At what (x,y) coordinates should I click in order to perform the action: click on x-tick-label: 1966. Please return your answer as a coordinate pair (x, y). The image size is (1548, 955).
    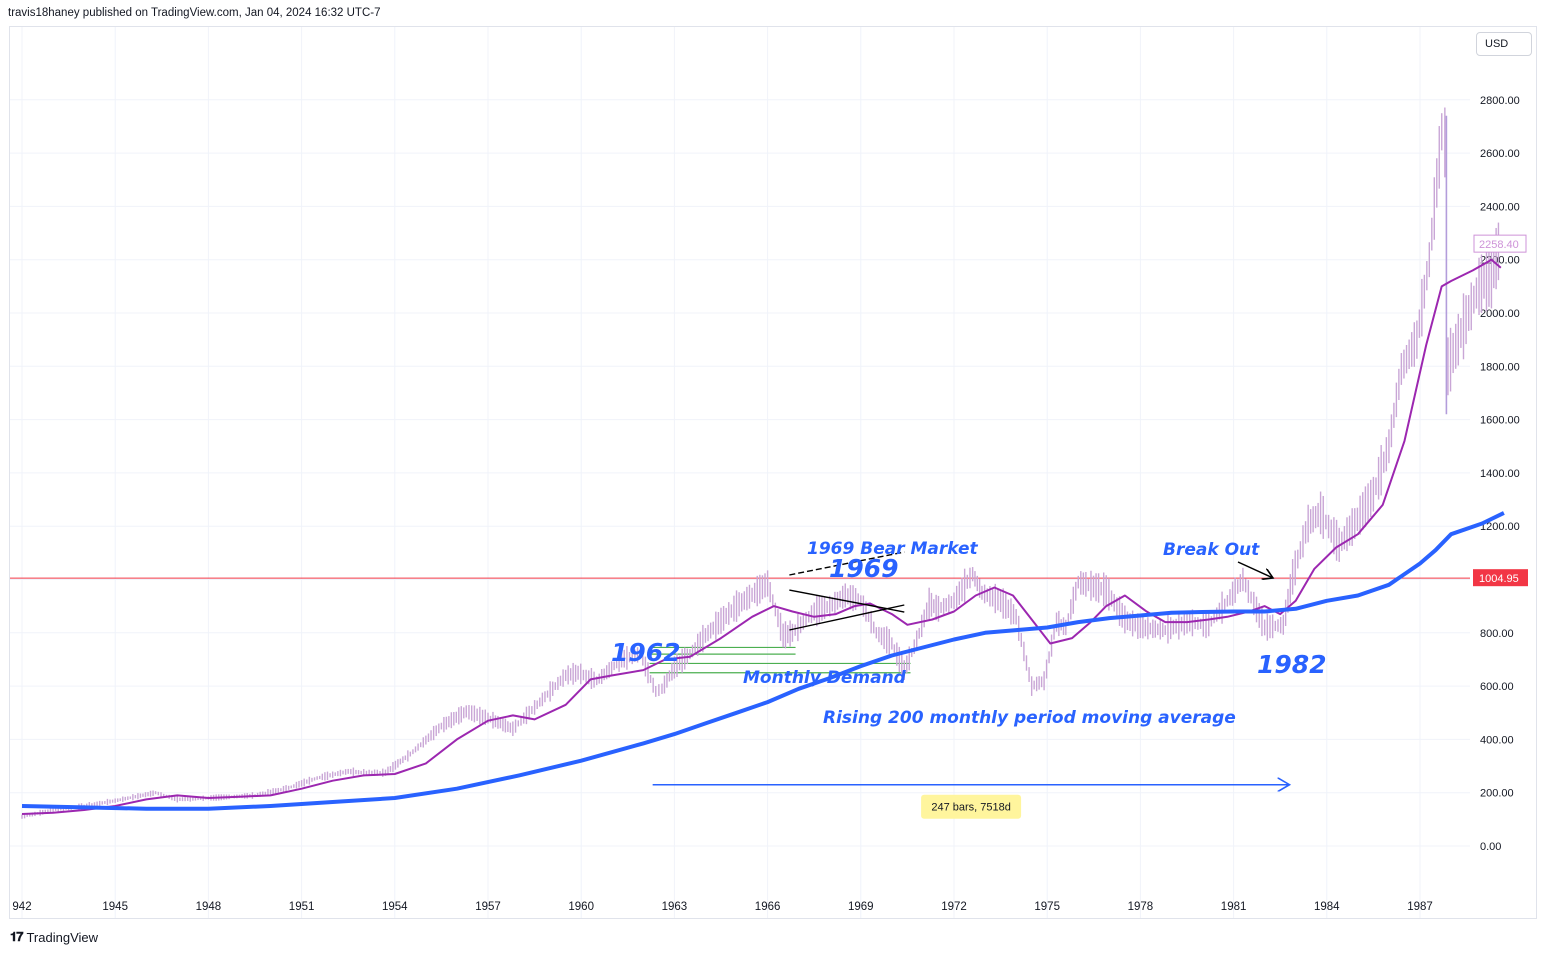
    Looking at the image, I should click on (768, 907).